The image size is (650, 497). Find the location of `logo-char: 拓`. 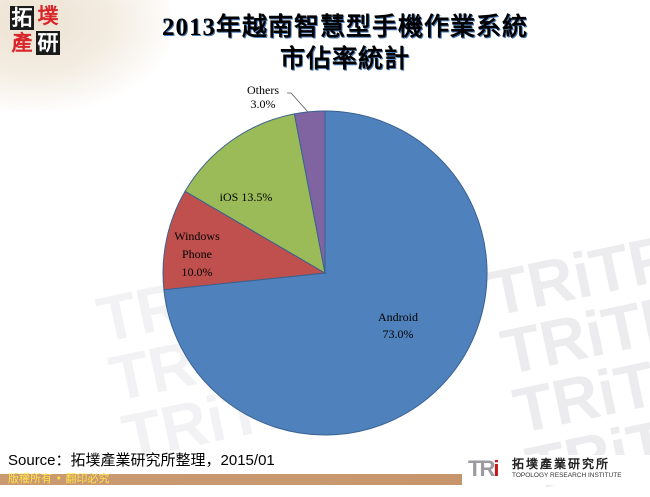

logo-char: 拓 is located at coordinates (22, 18).